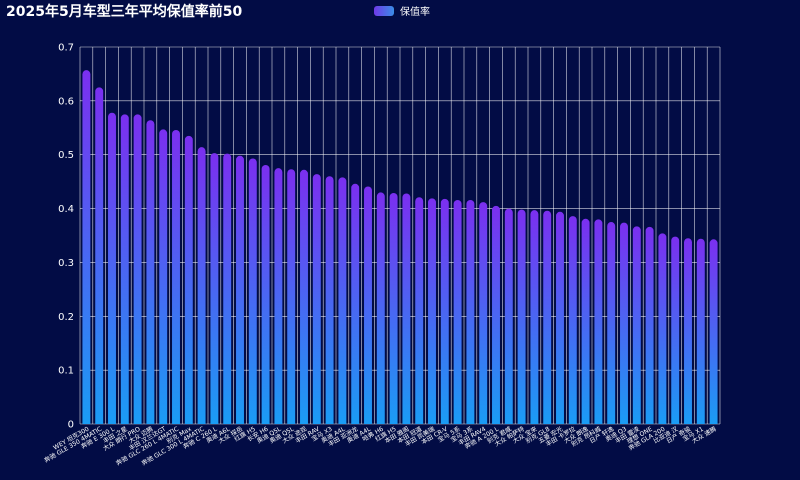  Describe the element at coordinates (384, 10) in the screenshot. I see `legend-swatch` at that location.